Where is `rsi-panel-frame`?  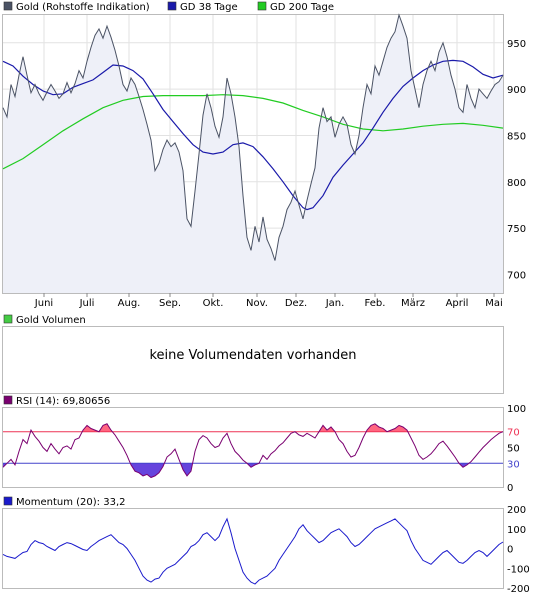
rsi-panel-frame is located at coordinates (253, 447).